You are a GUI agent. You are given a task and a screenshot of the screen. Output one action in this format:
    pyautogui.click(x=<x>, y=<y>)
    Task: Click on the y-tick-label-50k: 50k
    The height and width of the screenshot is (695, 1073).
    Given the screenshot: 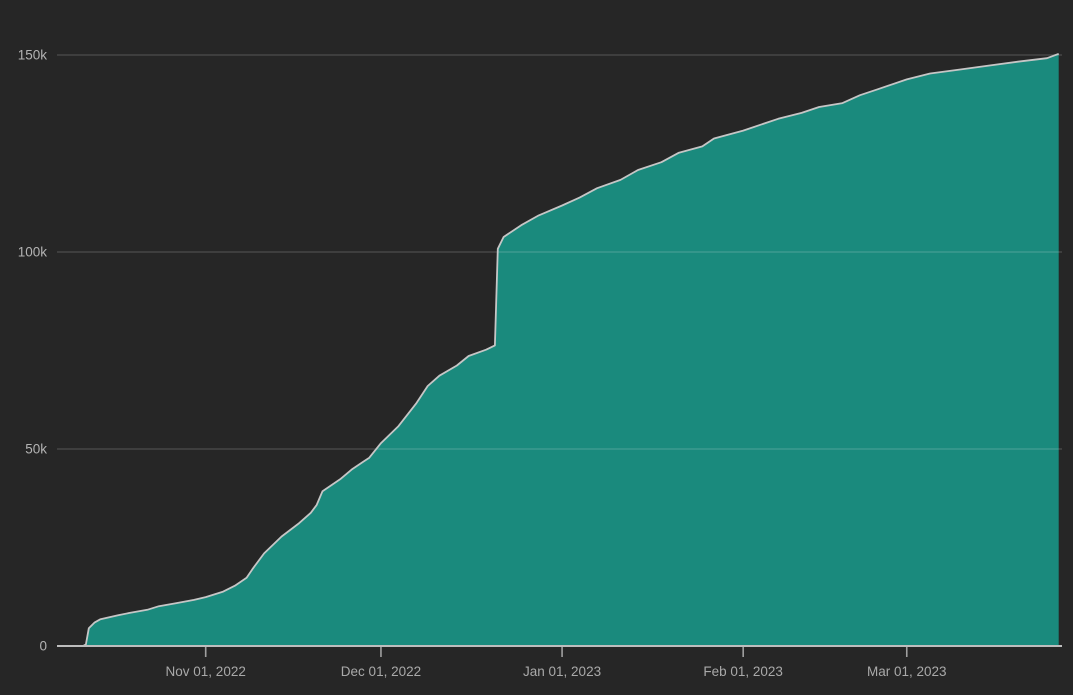 What is the action you would take?
    pyautogui.click(x=36, y=449)
    